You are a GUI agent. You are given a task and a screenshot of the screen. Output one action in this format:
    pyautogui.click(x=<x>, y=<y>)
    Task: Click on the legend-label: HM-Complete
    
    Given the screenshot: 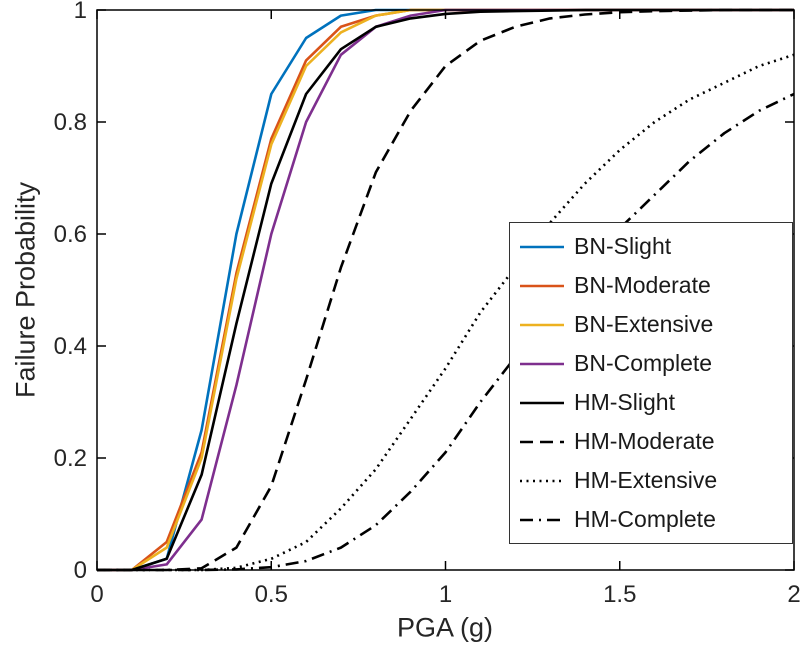 What is the action you would take?
    pyautogui.click(x=645, y=519)
    